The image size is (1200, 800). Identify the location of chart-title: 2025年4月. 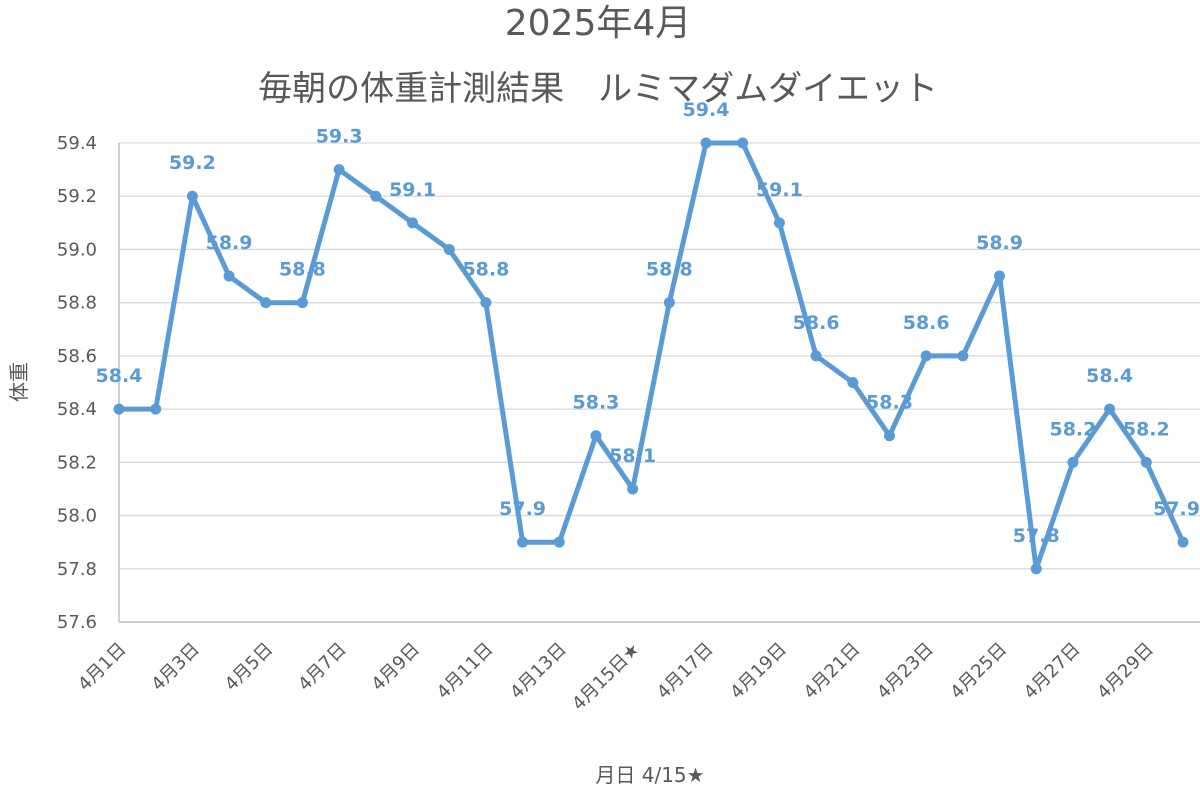
(598, 23).